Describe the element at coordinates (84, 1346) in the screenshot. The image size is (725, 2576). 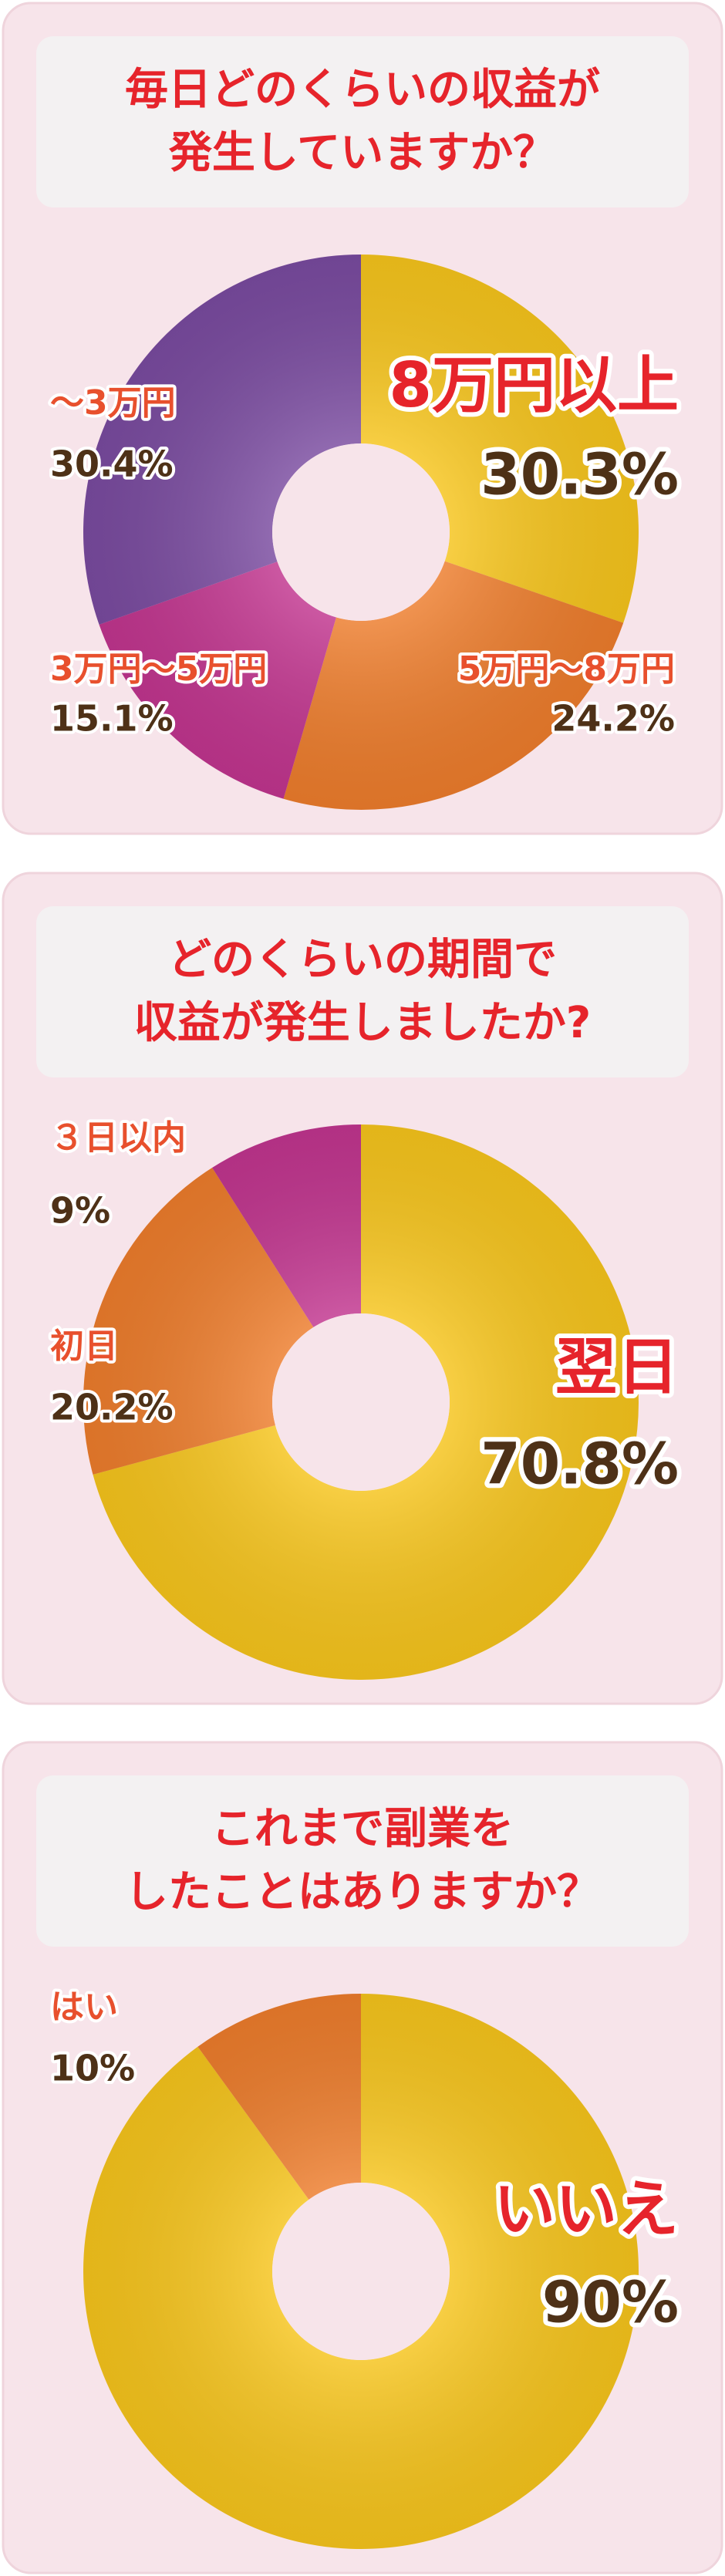
I see `slice-label: 初日` at that location.